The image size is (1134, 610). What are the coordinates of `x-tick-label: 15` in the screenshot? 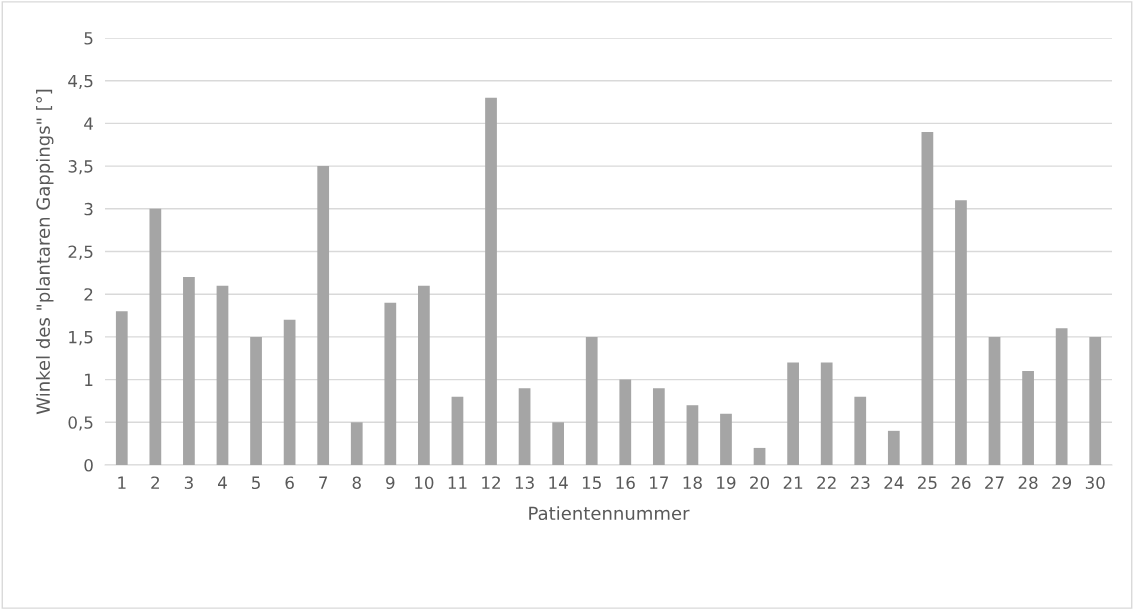 It's located at (591, 483).